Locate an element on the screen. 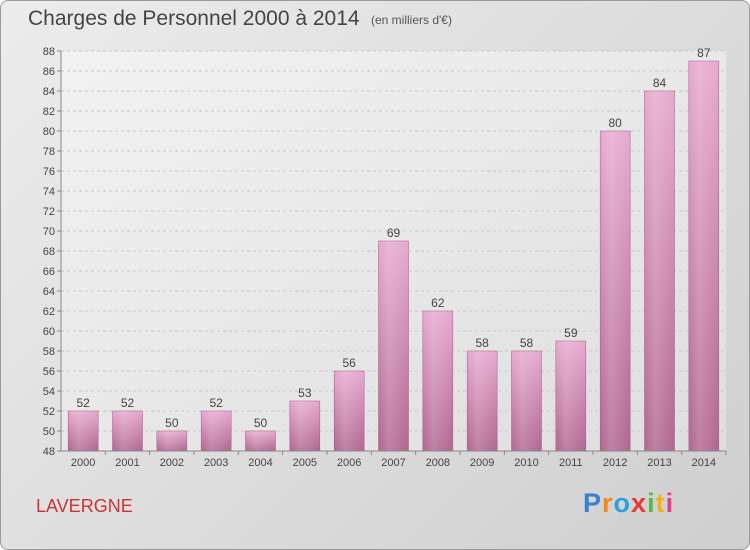 The width and height of the screenshot is (750, 550). y-tick-label: 76 is located at coordinates (49, 172).